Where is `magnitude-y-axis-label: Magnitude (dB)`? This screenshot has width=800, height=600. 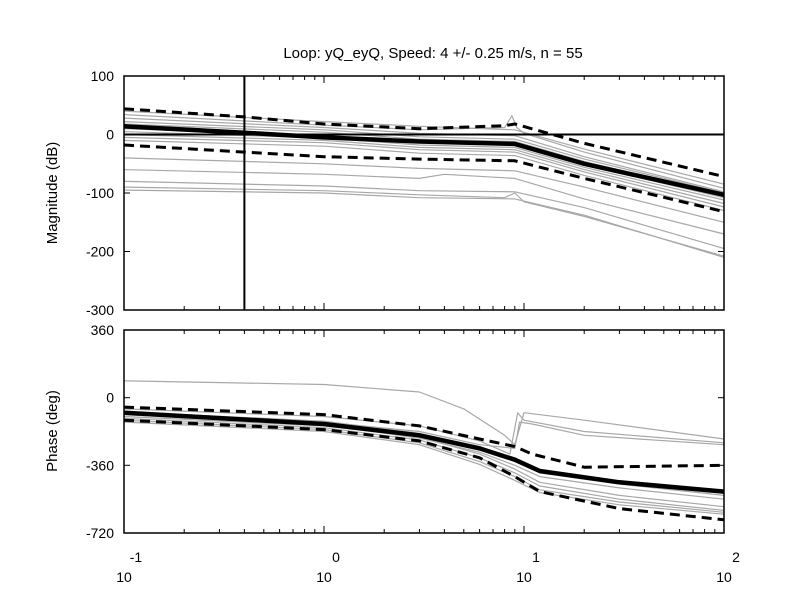 magnitude-y-axis-label: Magnitude (dB) is located at coordinates (52, 193).